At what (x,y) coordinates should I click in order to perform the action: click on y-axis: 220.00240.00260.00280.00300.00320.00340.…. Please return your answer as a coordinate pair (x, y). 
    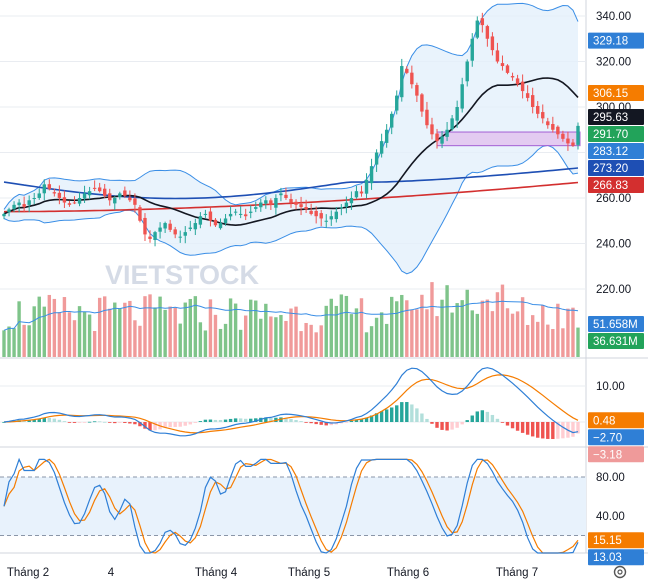
    Looking at the image, I should click on (613, 267).